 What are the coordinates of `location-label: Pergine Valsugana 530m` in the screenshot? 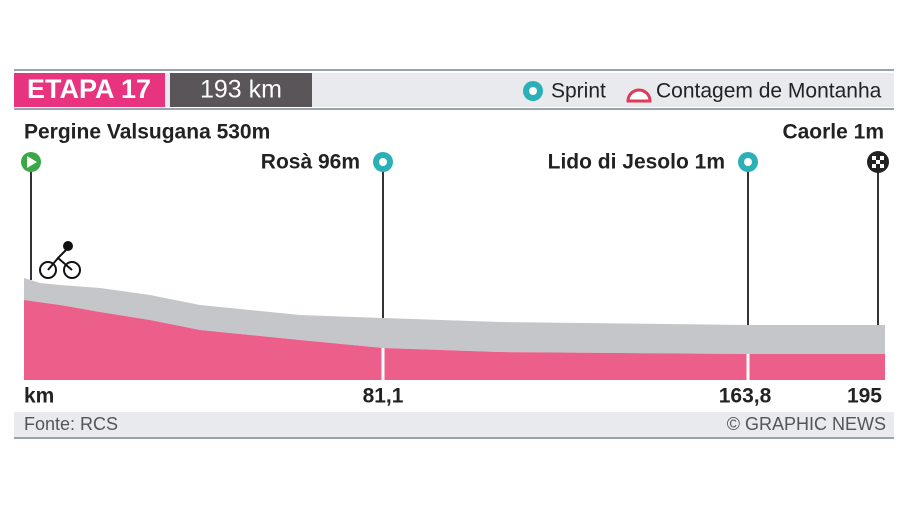 It's located at (147, 132).